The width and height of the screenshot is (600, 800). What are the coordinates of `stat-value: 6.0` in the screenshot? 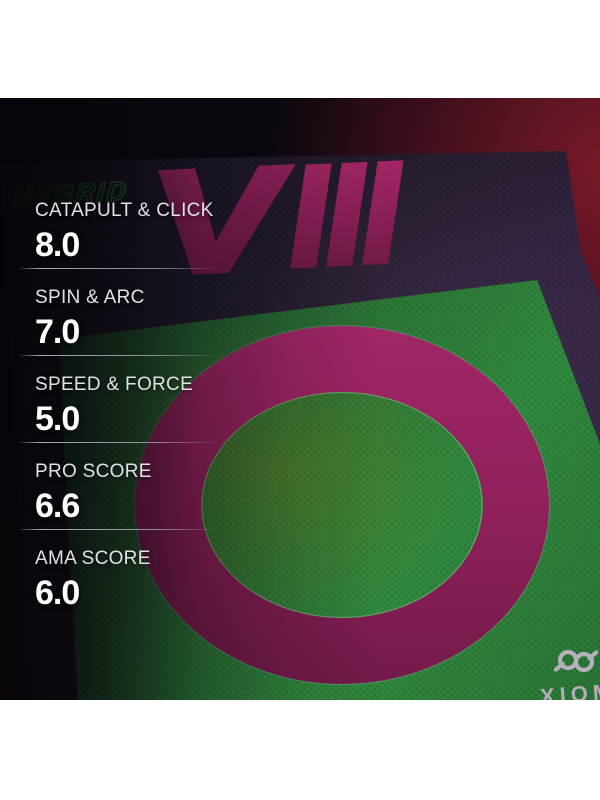 It's located at (57, 593).